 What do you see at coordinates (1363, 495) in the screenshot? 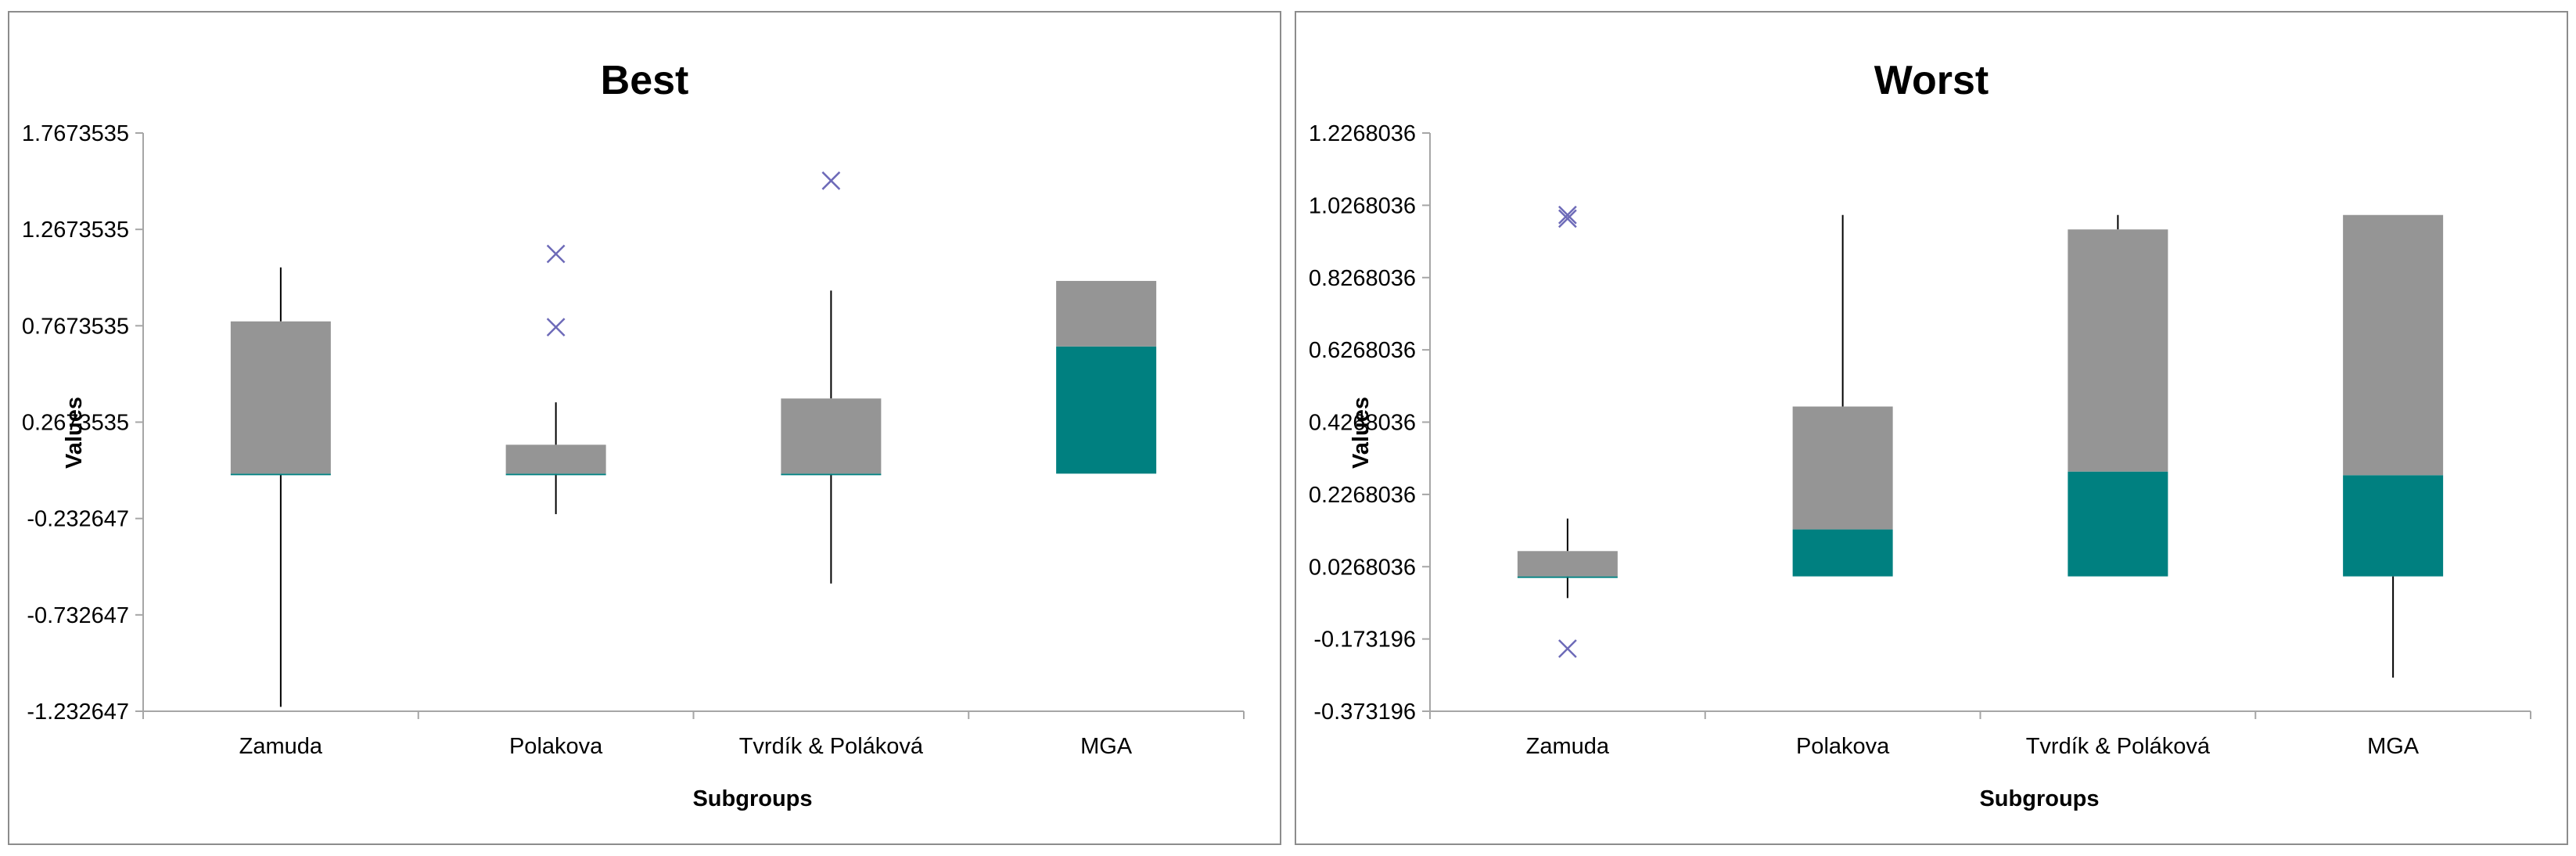
I see `y-tick-label: 0.2268036` at bounding box center [1363, 495].